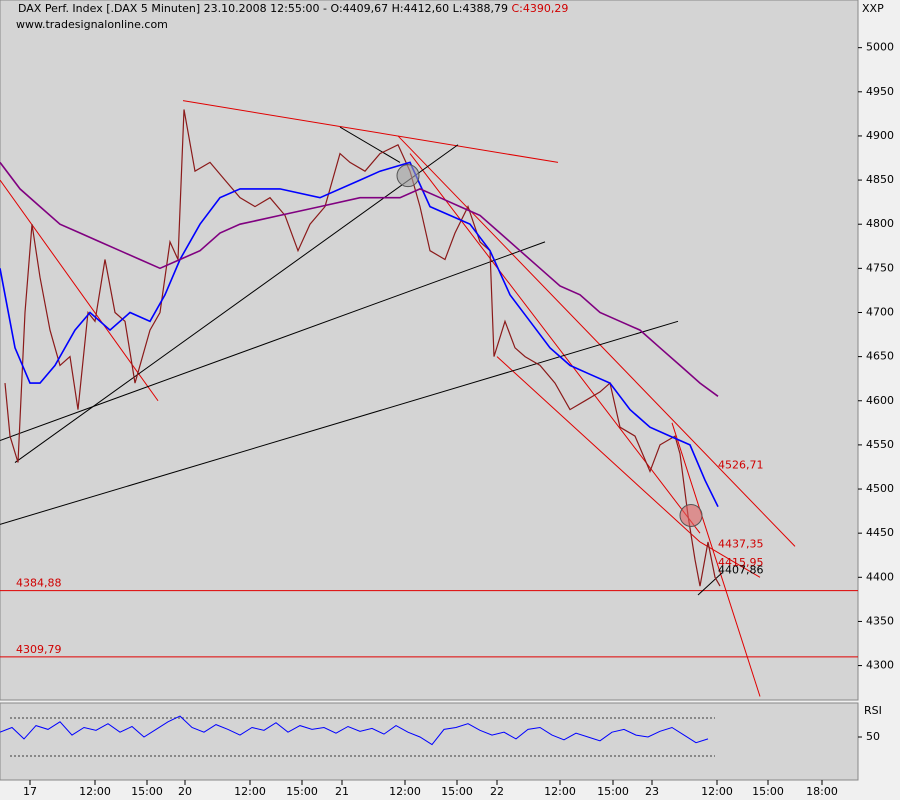  Describe the element at coordinates (497, 791) in the screenshot. I see `x-tick-label: 22` at that location.